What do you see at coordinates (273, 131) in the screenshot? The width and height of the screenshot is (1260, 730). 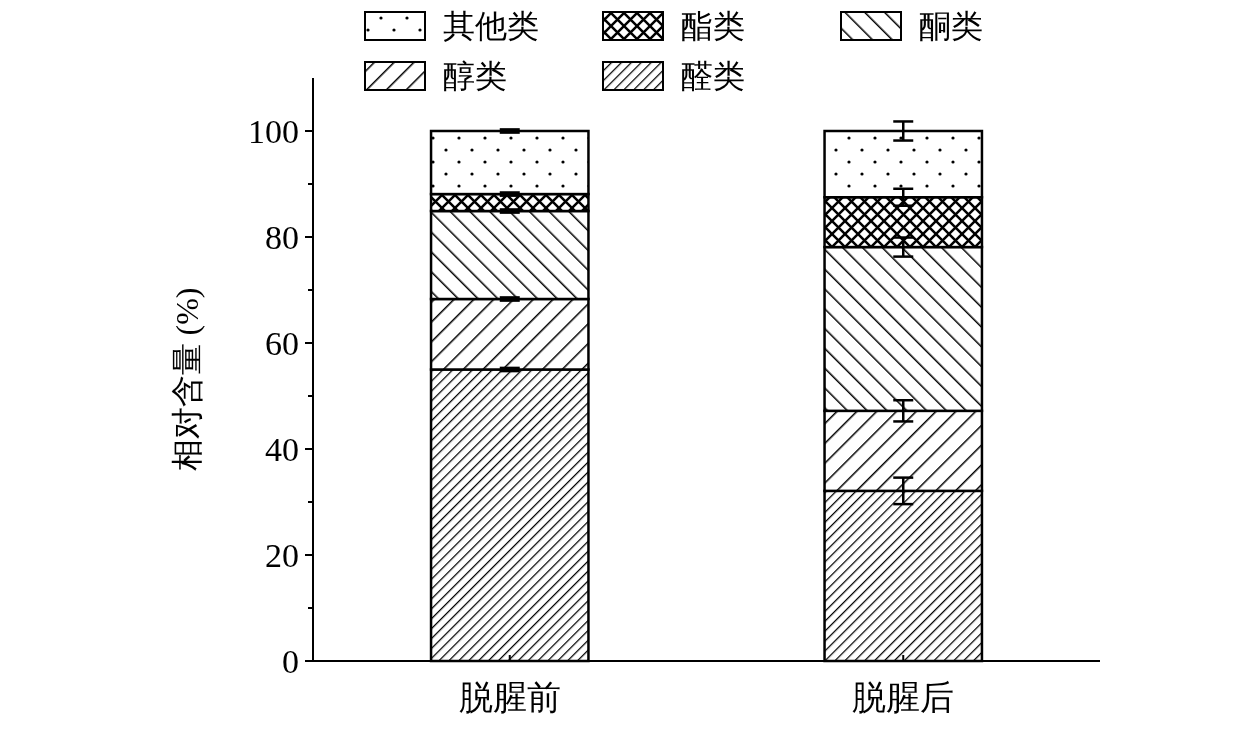 I see `y-tick-label: 100` at bounding box center [273, 131].